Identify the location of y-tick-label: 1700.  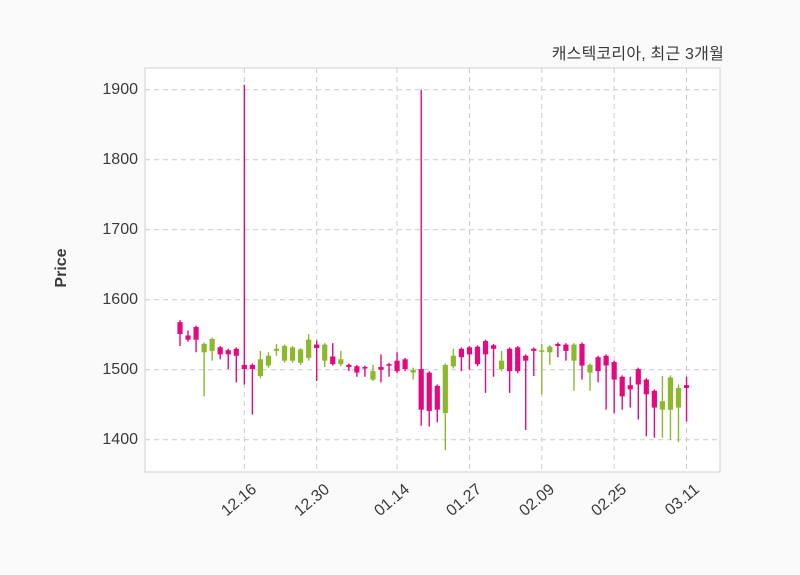
(120, 229).